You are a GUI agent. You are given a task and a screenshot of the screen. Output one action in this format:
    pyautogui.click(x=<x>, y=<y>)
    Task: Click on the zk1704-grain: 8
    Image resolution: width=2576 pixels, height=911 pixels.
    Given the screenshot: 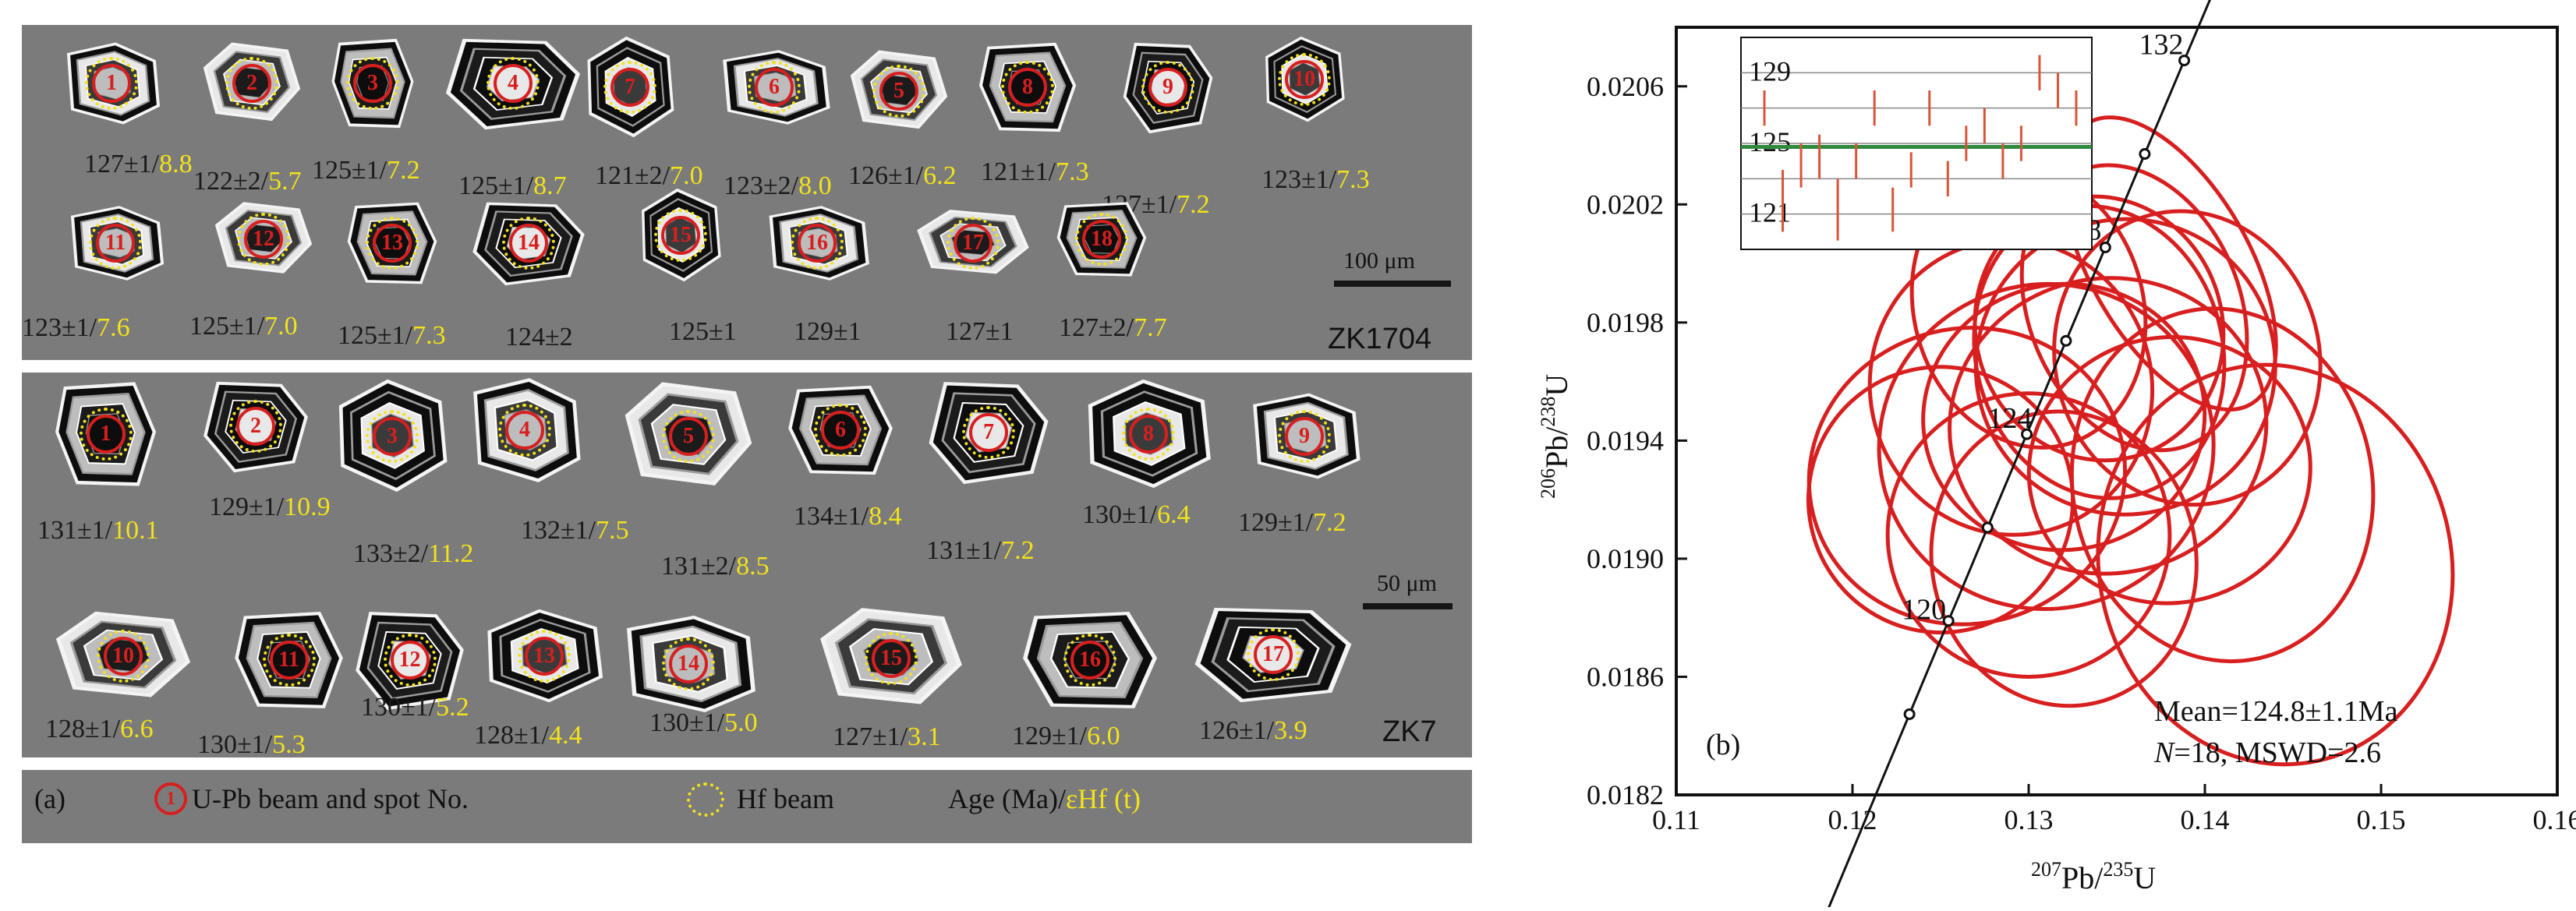 What is the action you would take?
    pyautogui.click(x=1027, y=87)
    